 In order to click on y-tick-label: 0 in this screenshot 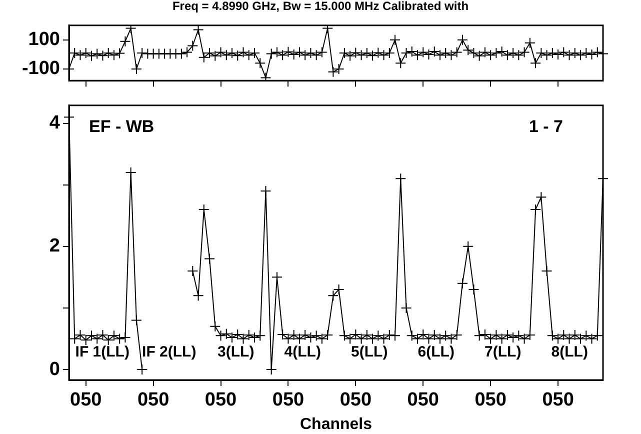, I will do `click(54, 369)`.